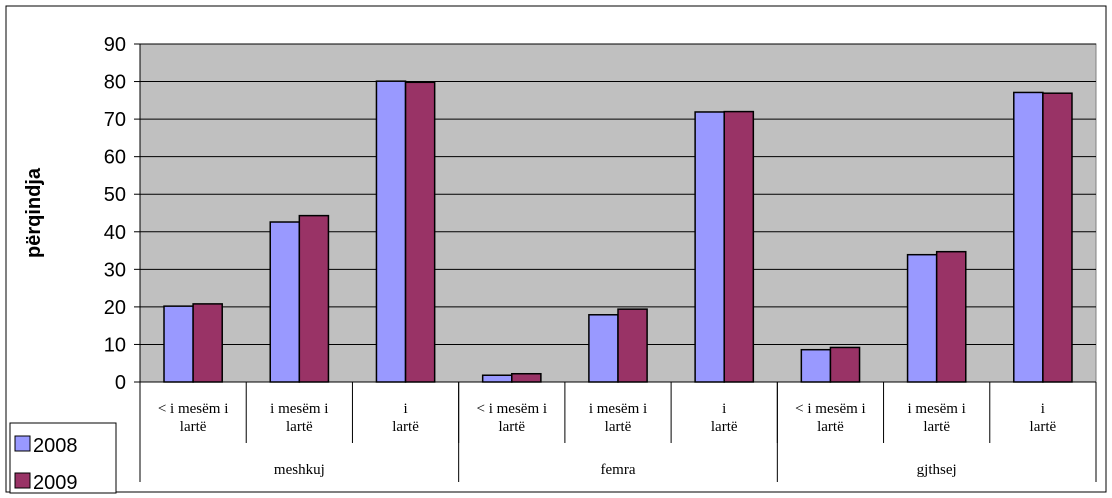 The height and width of the screenshot is (498, 1112). Describe the element at coordinates (618, 470) in the screenshot. I see `group-label: femra` at that location.